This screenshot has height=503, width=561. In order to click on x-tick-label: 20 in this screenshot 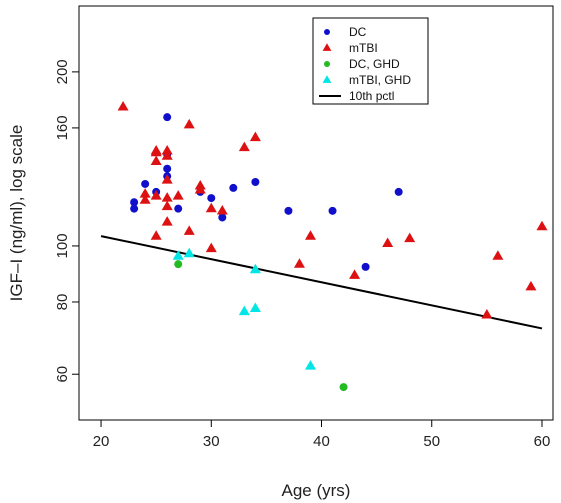, I will do `click(101, 441)`.